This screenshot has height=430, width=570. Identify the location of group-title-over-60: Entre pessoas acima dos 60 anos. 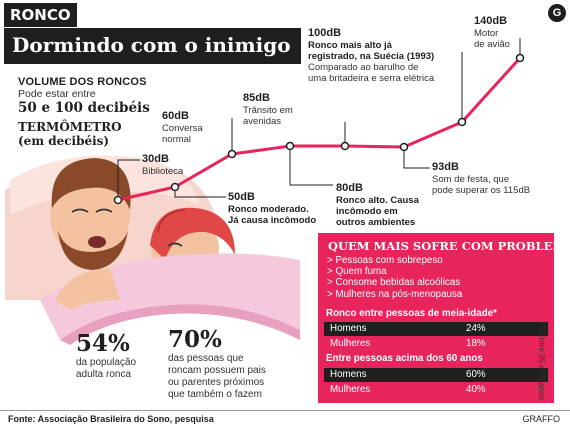
(404, 358).